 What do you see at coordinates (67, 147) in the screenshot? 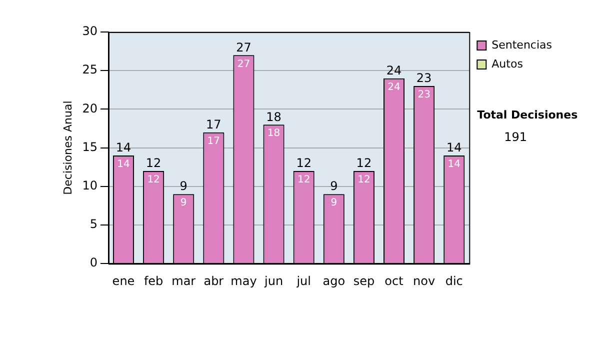
I see `y-axis-title: Decisiones Anual` at bounding box center [67, 147].